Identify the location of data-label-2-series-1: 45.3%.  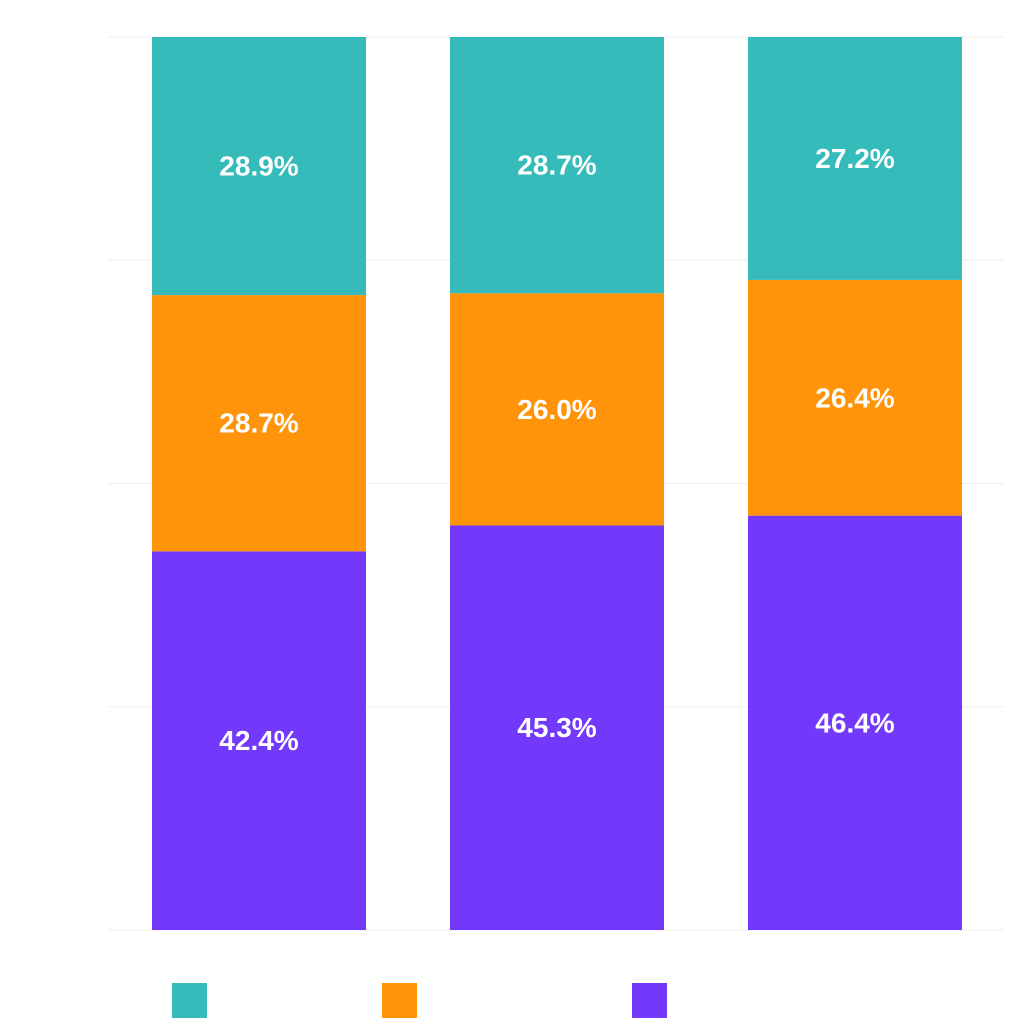
(556, 727).